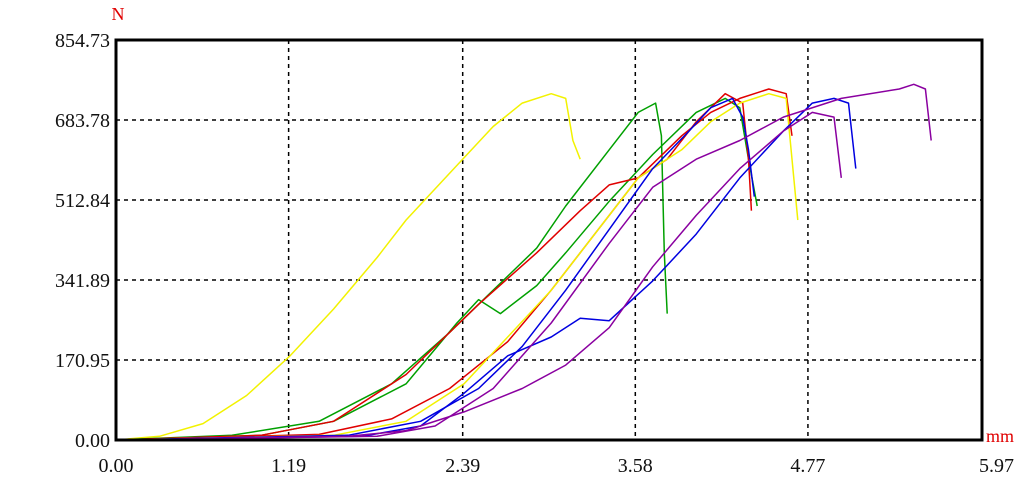 The image size is (1021, 493). What do you see at coordinates (82, 361) in the screenshot?
I see `y-tick-label: 170.95` at bounding box center [82, 361].